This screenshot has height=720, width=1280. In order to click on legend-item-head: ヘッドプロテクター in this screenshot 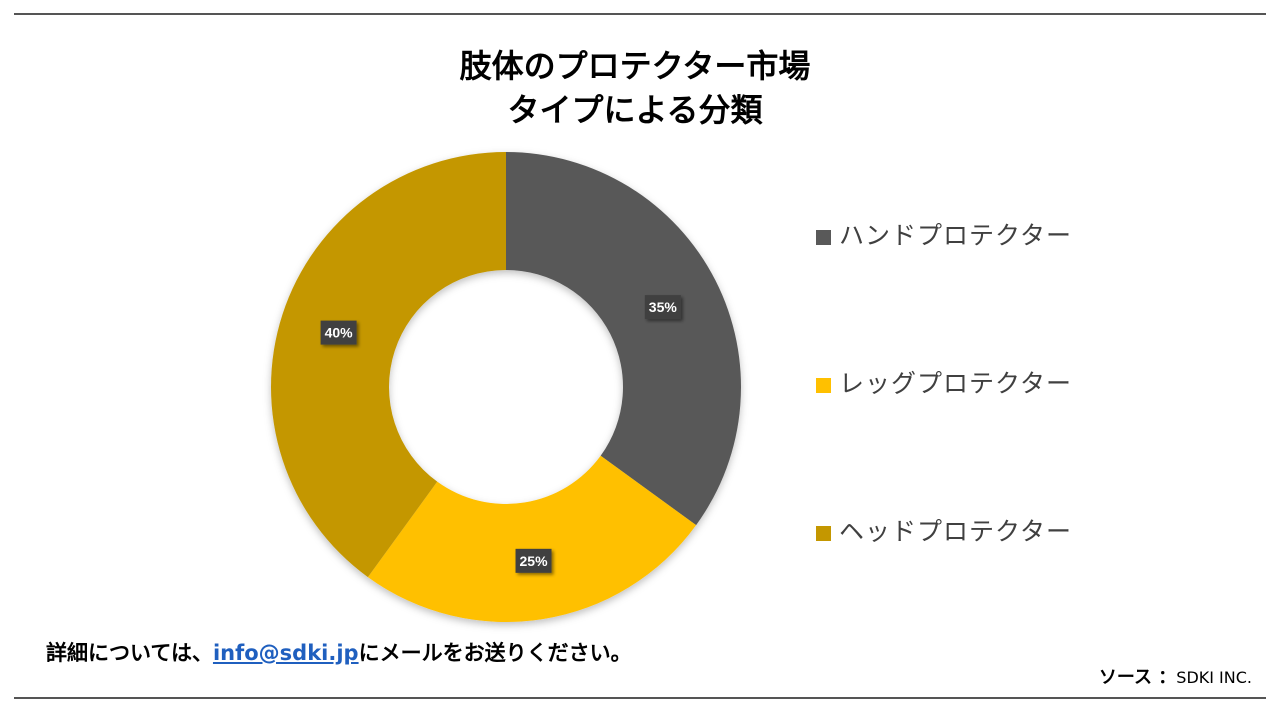, I will do `click(944, 588)`.